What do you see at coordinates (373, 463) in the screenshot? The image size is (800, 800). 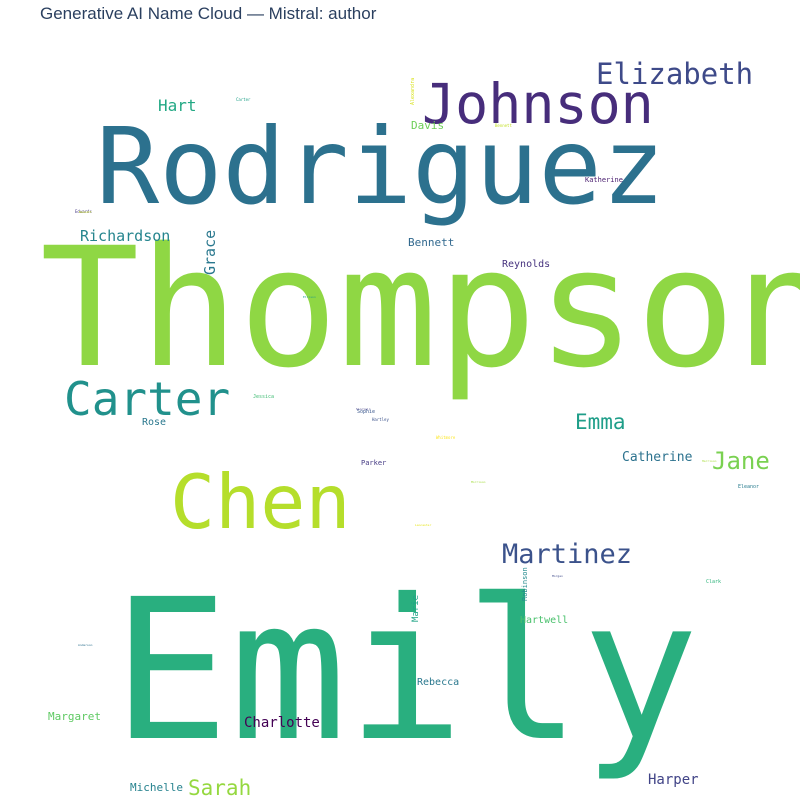 I see `word-parker: Parker` at bounding box center [373, 463].